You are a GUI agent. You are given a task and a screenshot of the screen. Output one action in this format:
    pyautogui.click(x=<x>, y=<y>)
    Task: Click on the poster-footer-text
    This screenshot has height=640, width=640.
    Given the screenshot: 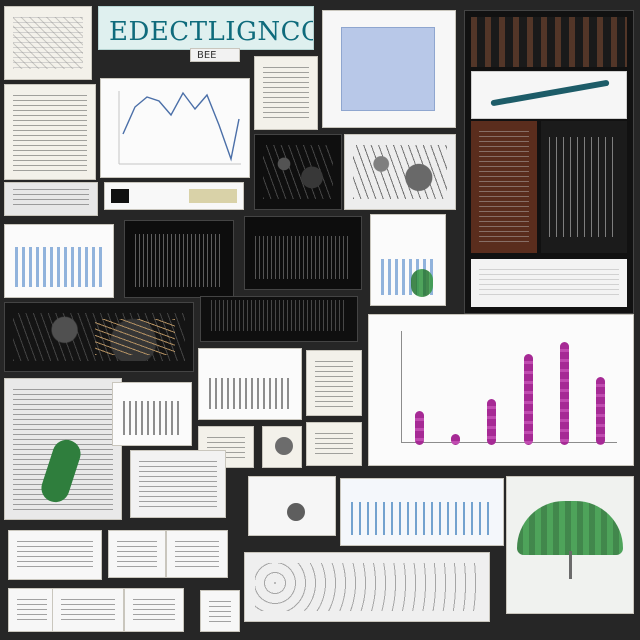 What is the action you would take?
    pyautogui.click(x=549, y=283)
    